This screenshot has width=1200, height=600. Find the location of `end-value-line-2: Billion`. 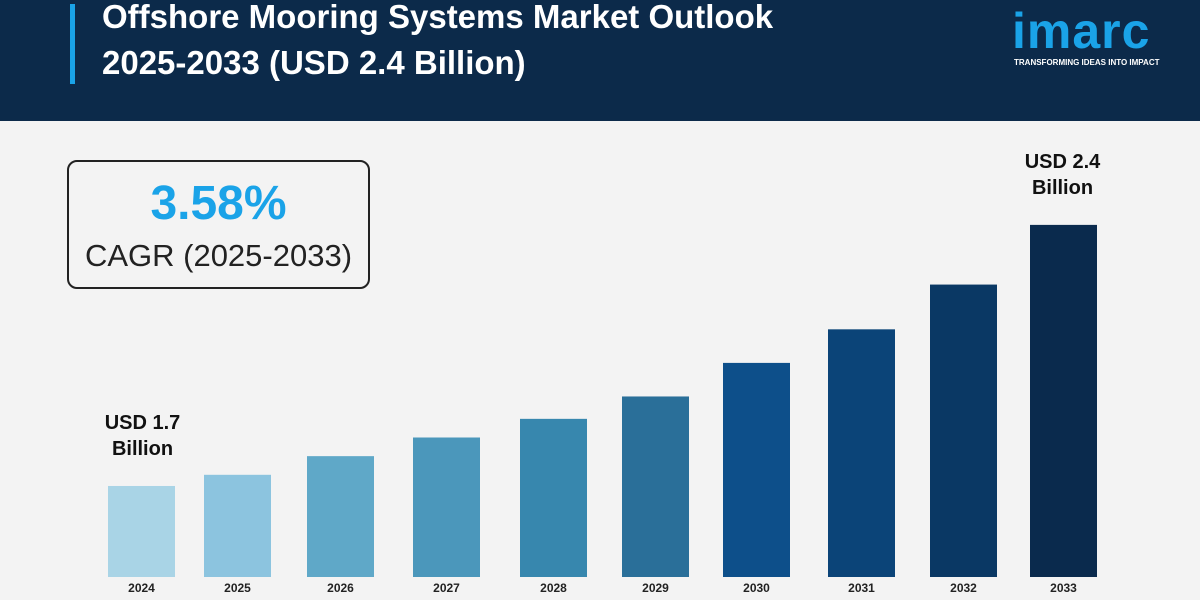

end-value-line-2: Billion is located at coordinates (1062, 188).